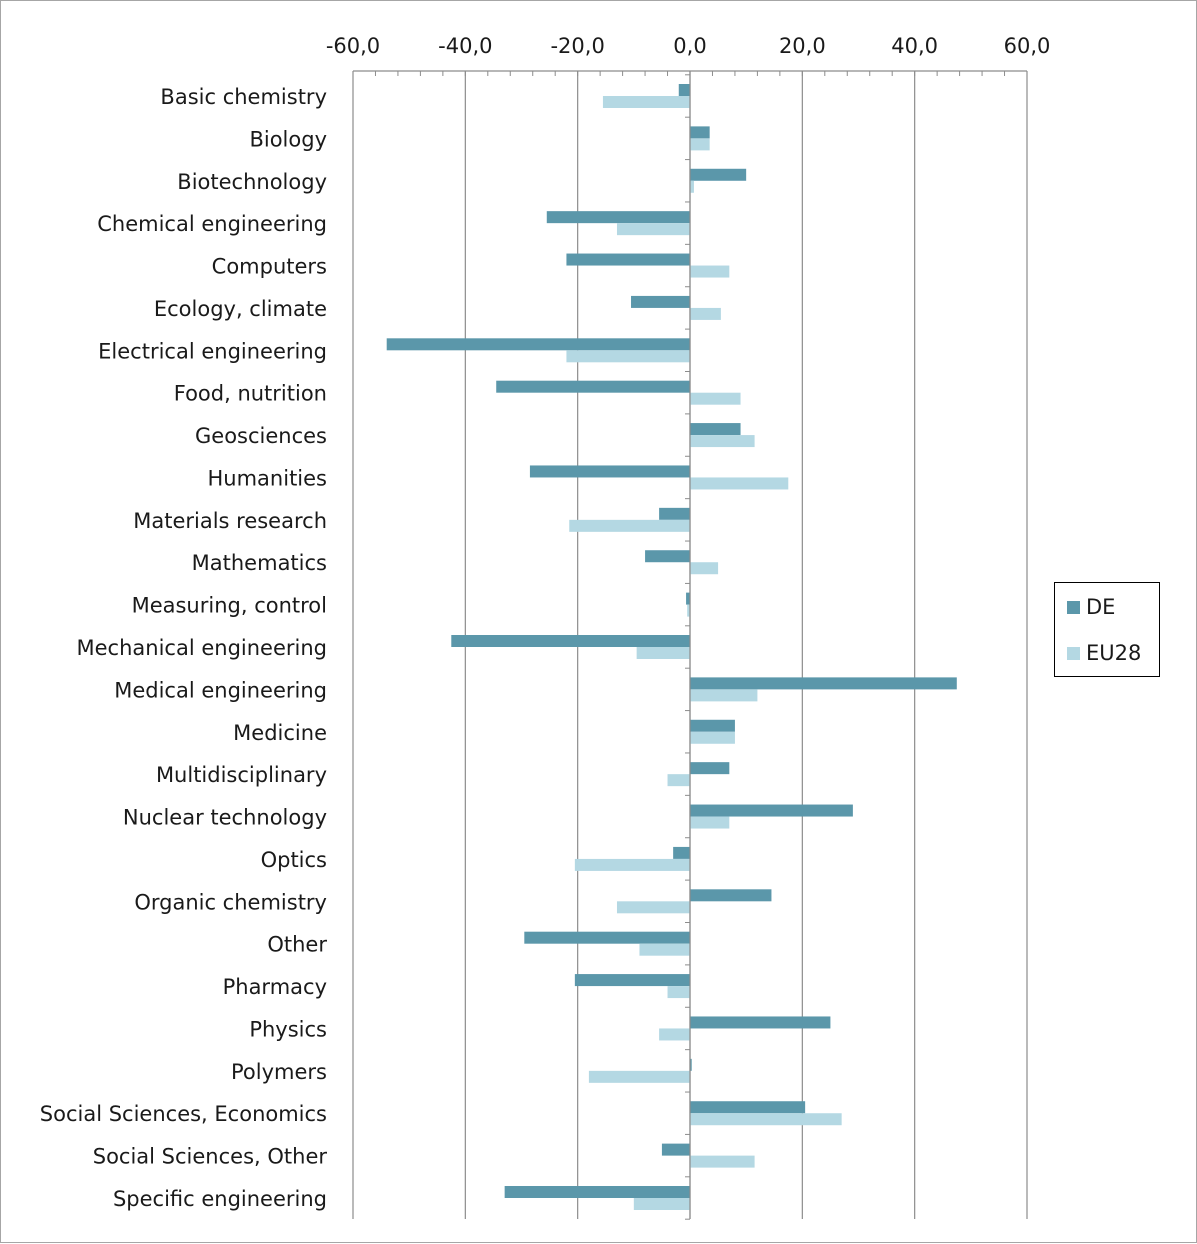 This screenshot has width=1197, height=1244. What do you see at coordinates (280, 733) in the screenshot?
I see `category-label-15: Medicine` at bounding box center [280, 733].